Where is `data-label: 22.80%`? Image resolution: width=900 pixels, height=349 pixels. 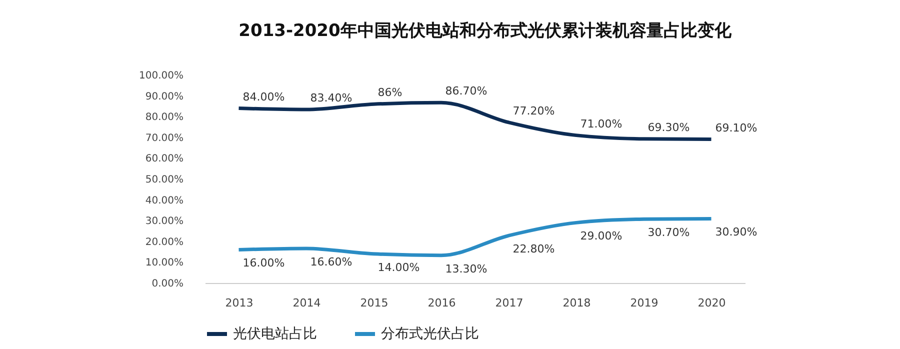
data-label: 22.80% is located at coordinates (533, 249).